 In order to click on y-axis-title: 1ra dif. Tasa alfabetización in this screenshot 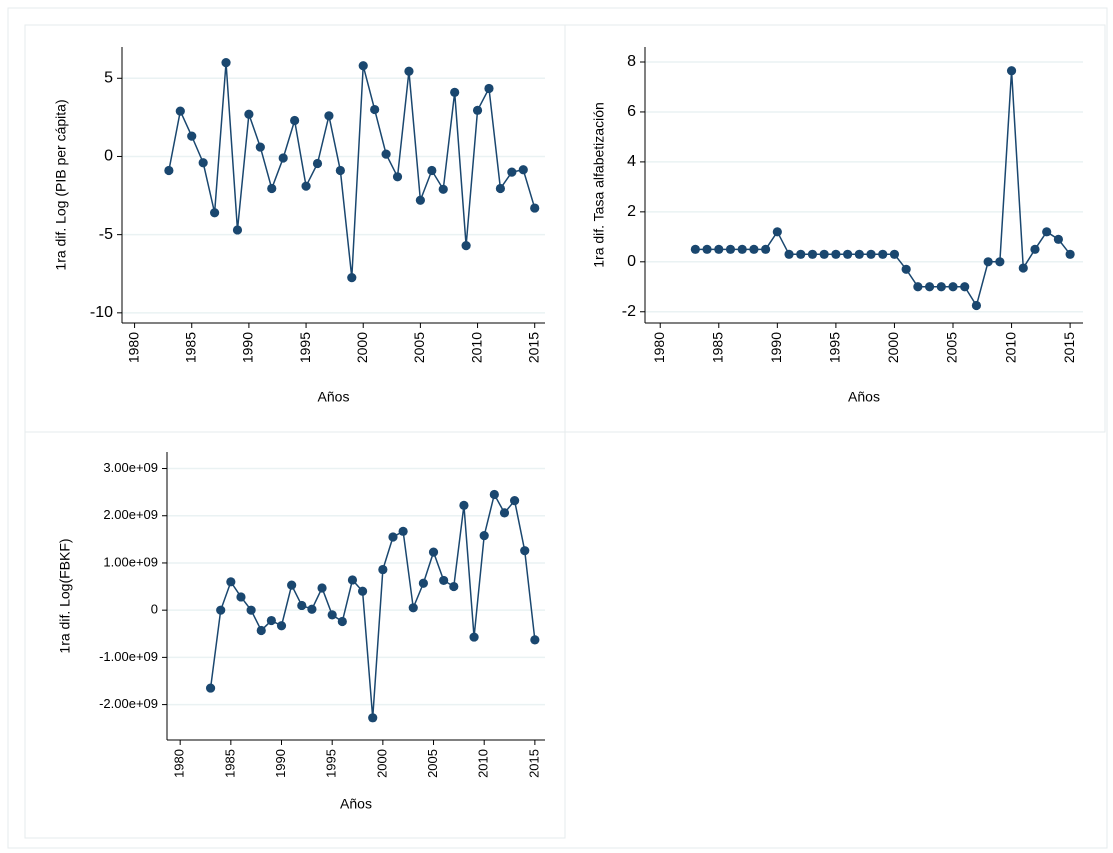, I will do `click(599, 185)`.